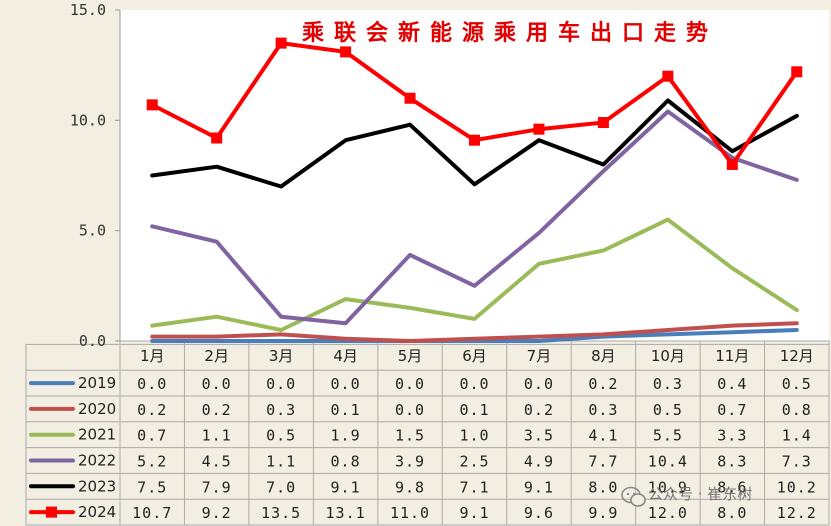 The height and width of the screenshot is (526, 831). What do you see at coordinates (97, 512) in the screenshot?
I see `legend-label-2024: 2024` at bounding box center [97, 512].